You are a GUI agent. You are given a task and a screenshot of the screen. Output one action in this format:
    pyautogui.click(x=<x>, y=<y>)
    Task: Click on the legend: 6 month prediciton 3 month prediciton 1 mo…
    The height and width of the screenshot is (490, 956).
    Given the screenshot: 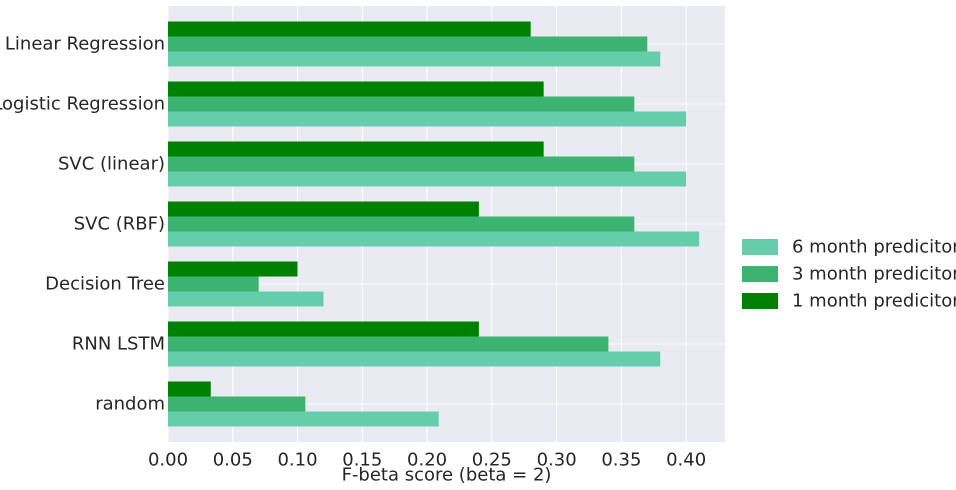 What is the action you would take?
    pyautogui.click(x=849, y=274)
    